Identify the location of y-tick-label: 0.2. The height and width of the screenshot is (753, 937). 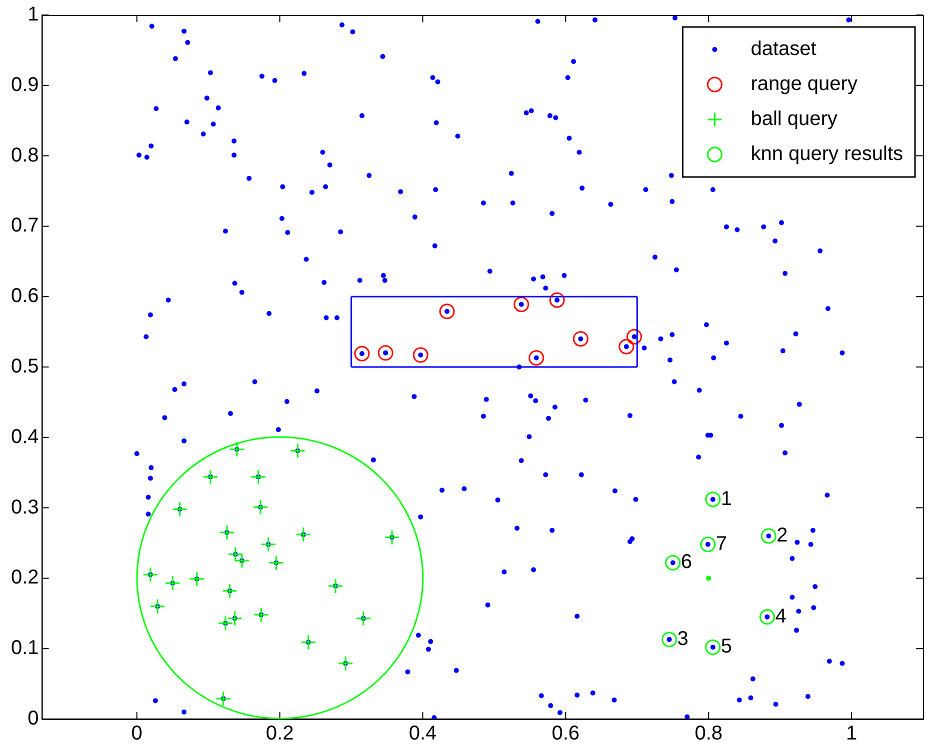
(24, 577).